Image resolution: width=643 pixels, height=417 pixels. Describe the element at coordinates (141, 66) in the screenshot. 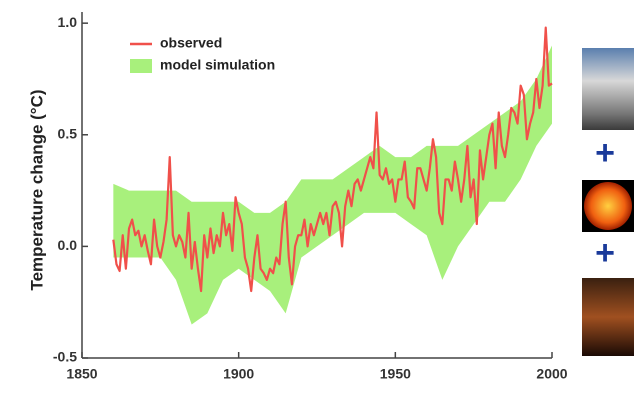

I see `legend-swatch` at that location.